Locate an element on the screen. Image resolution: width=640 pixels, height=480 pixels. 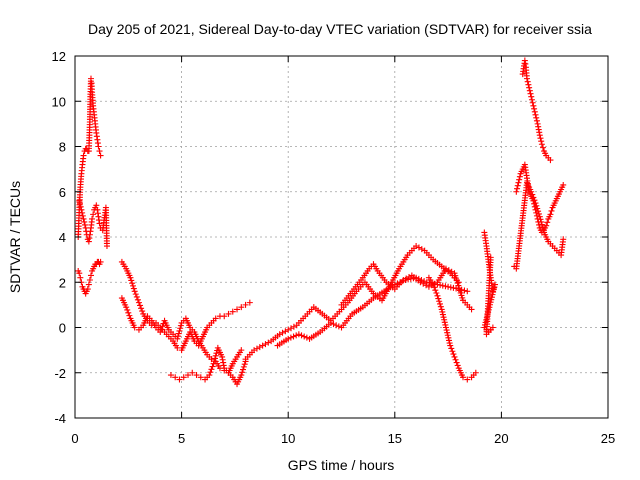
series-early-low is located at coordinates (89, 277).